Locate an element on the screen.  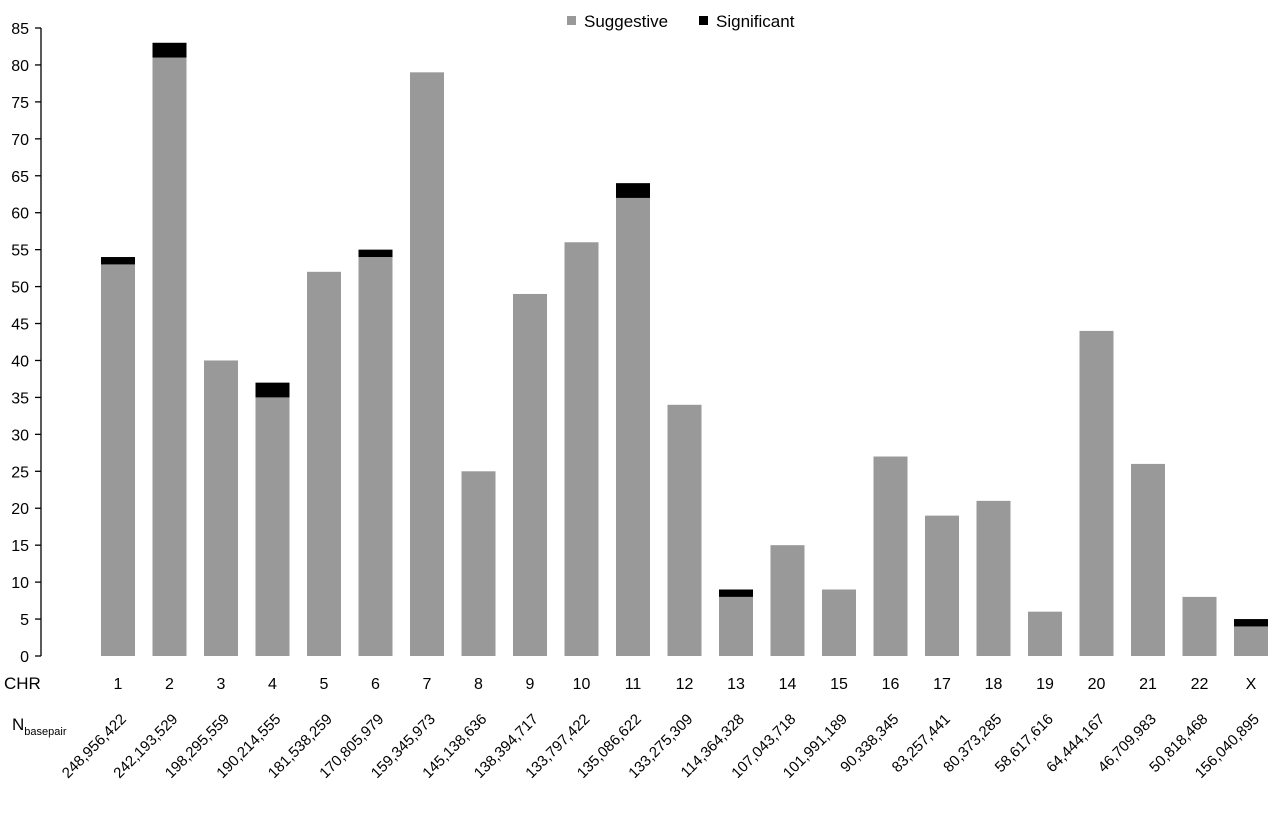
chr-label: 6 is located at coordinates (375, 684).